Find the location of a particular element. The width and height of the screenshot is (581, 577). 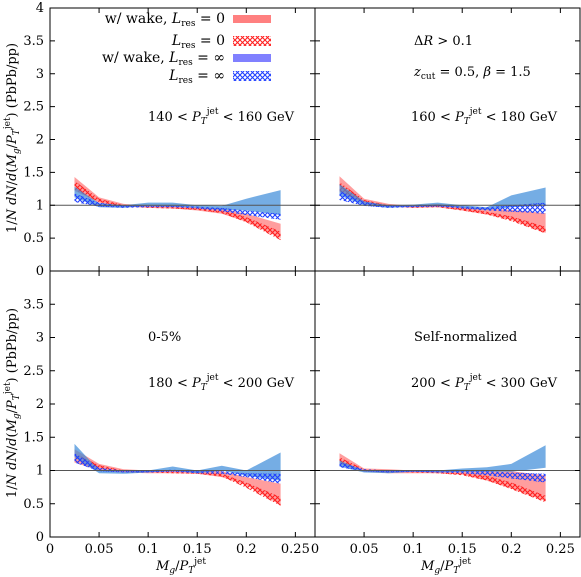

x-axis-label-right: Mg/PTjet is located at coordinates (445, 566).